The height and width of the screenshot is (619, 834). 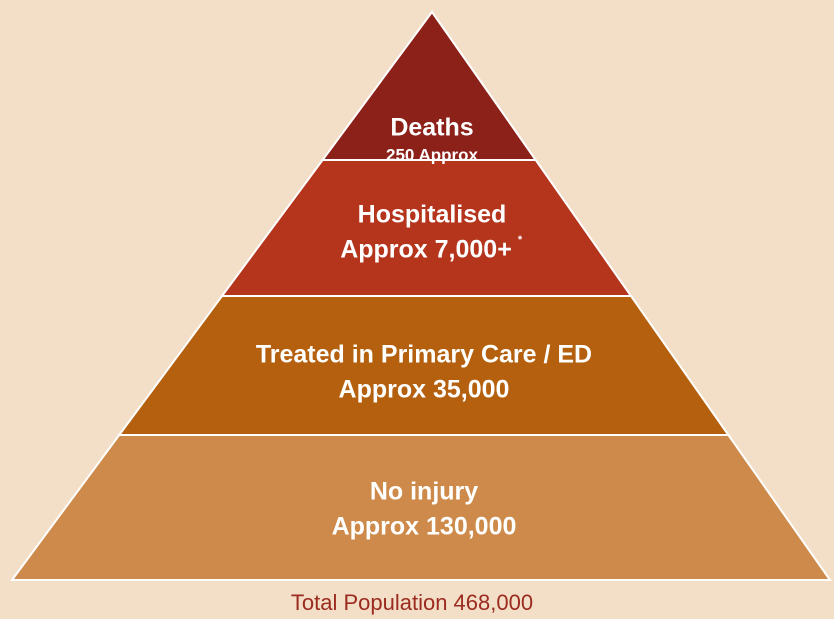 I want to click on tier-label: Deaths, so click(x=431, y=128).